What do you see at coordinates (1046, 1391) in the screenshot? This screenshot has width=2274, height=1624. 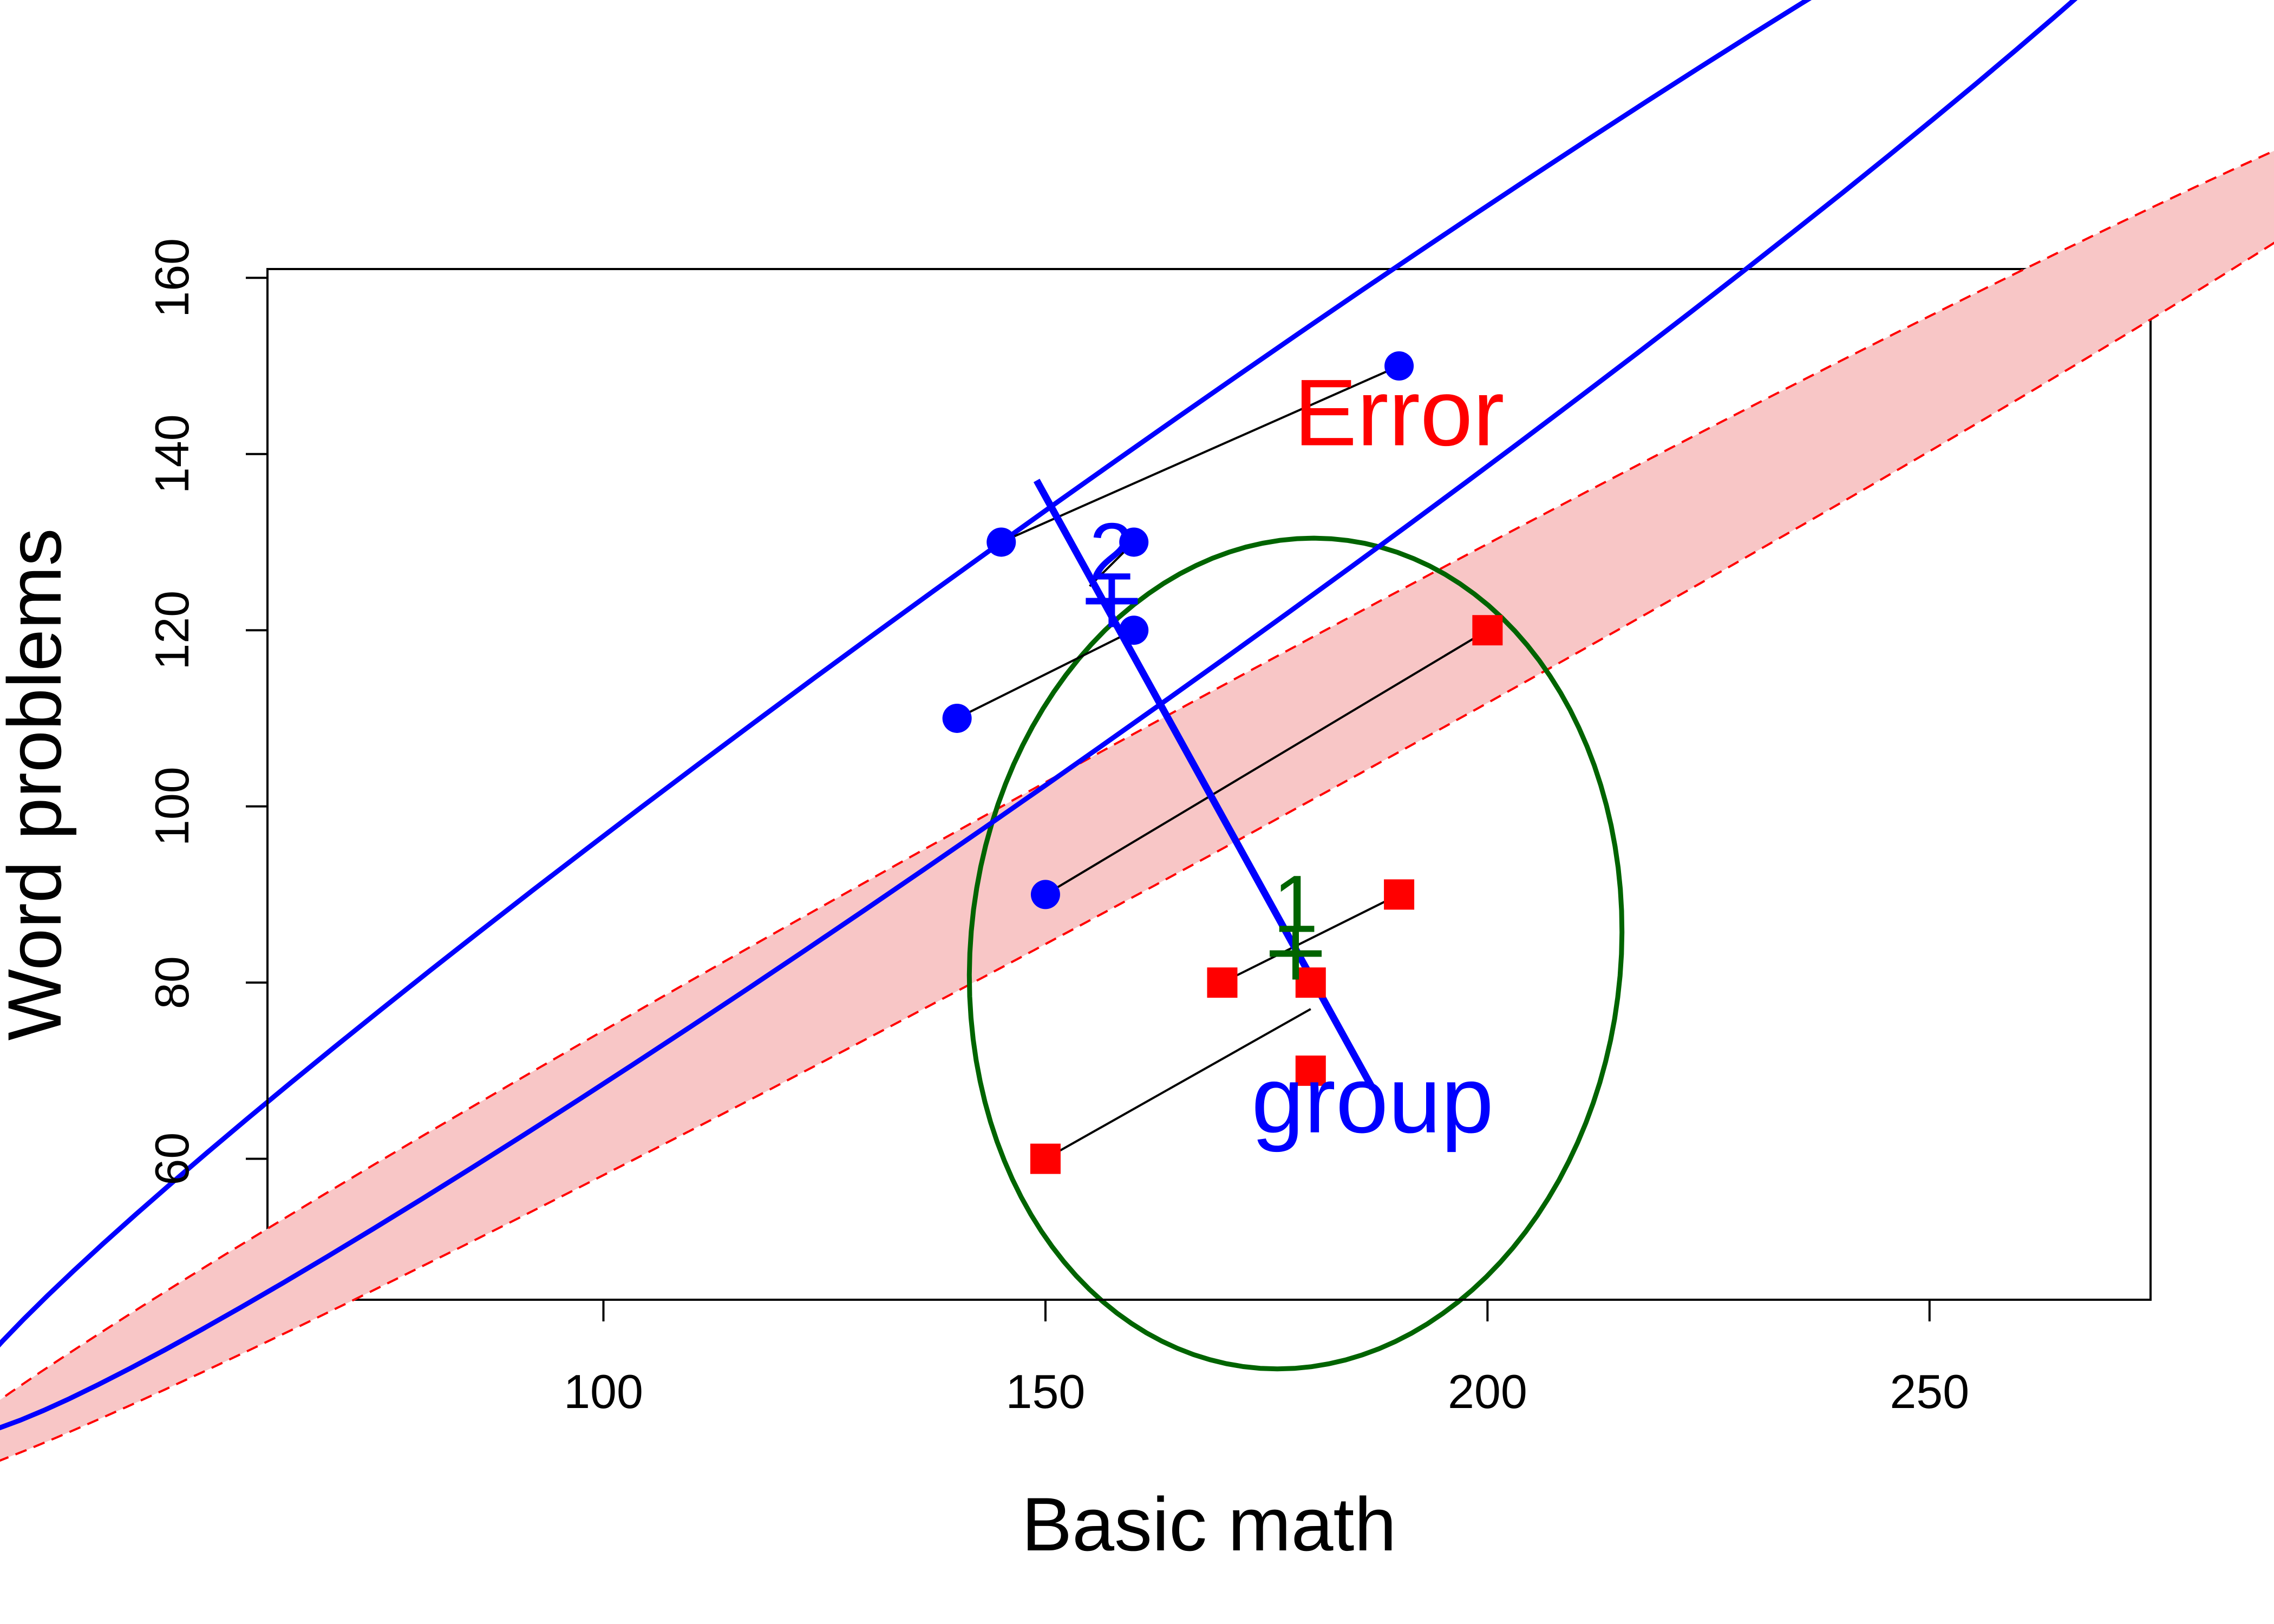 I see `x-tick-label: 150` at bounding box center [1046, 1391].